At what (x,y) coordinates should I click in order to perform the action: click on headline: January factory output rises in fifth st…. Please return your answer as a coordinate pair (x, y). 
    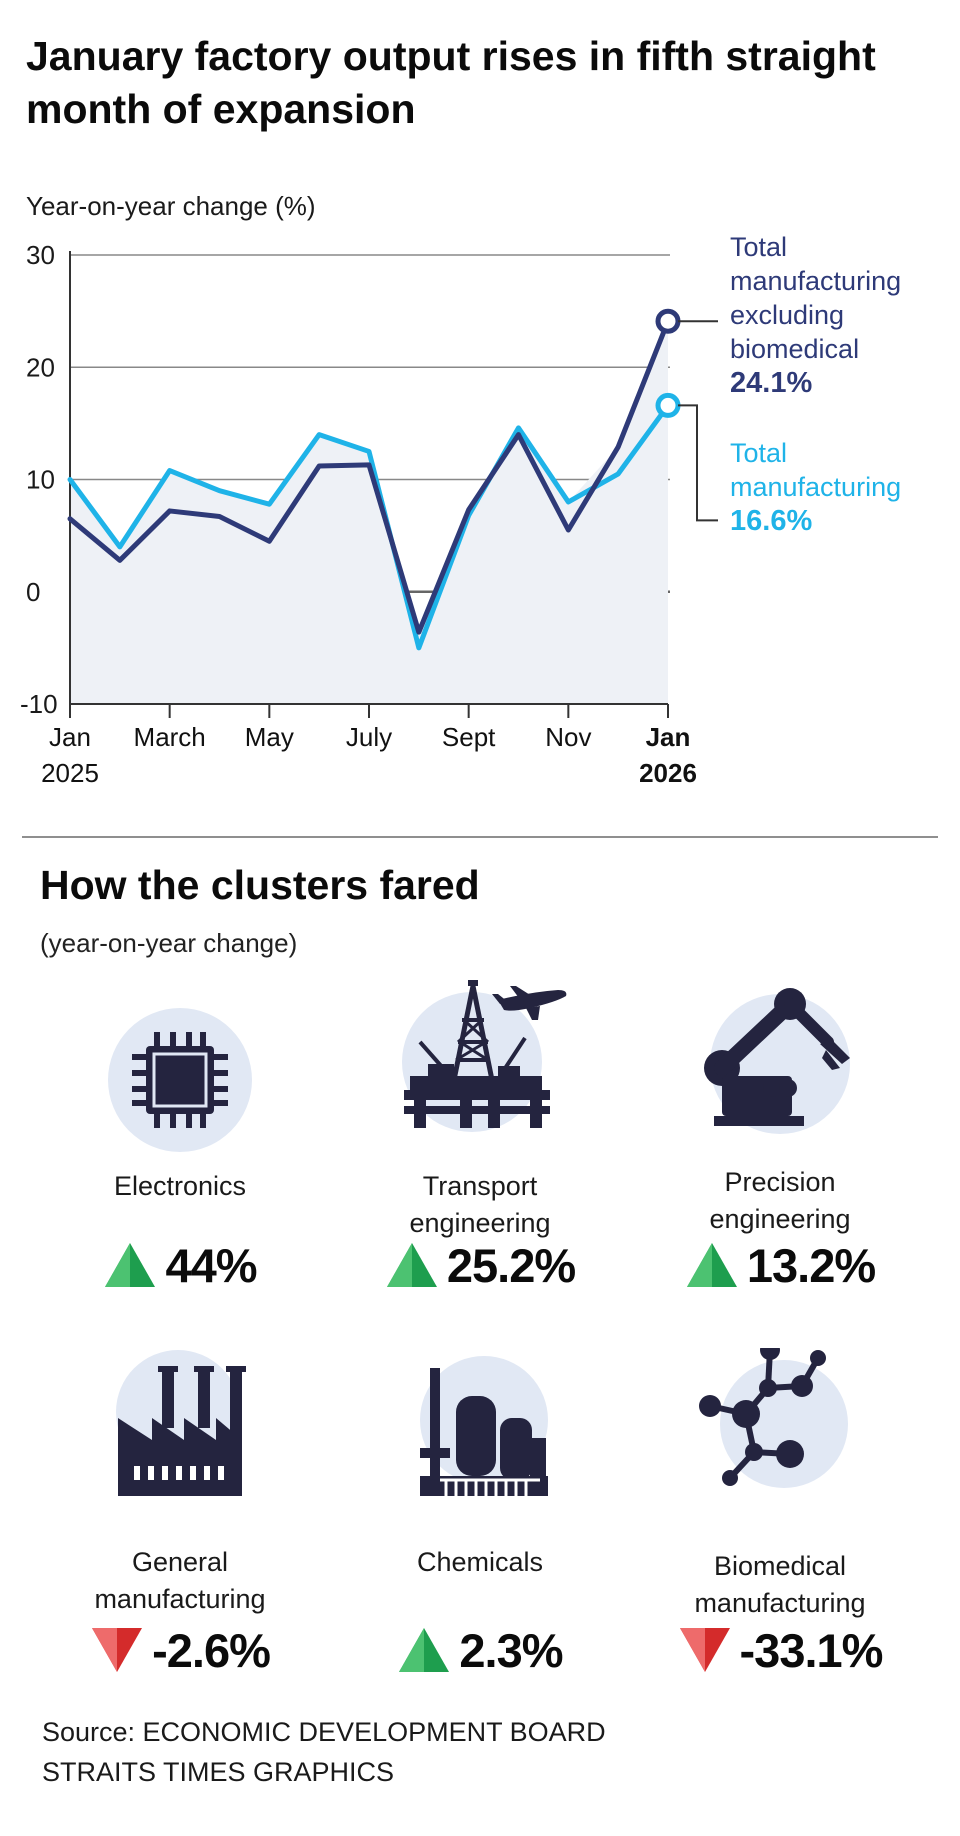
    Looking at the image, I should click on (451, 82).